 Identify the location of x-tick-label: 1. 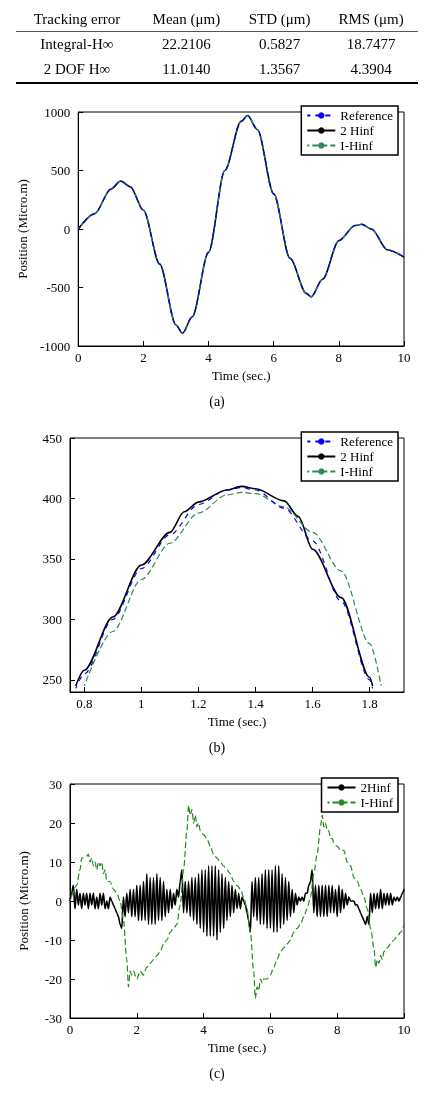
(141, 703).